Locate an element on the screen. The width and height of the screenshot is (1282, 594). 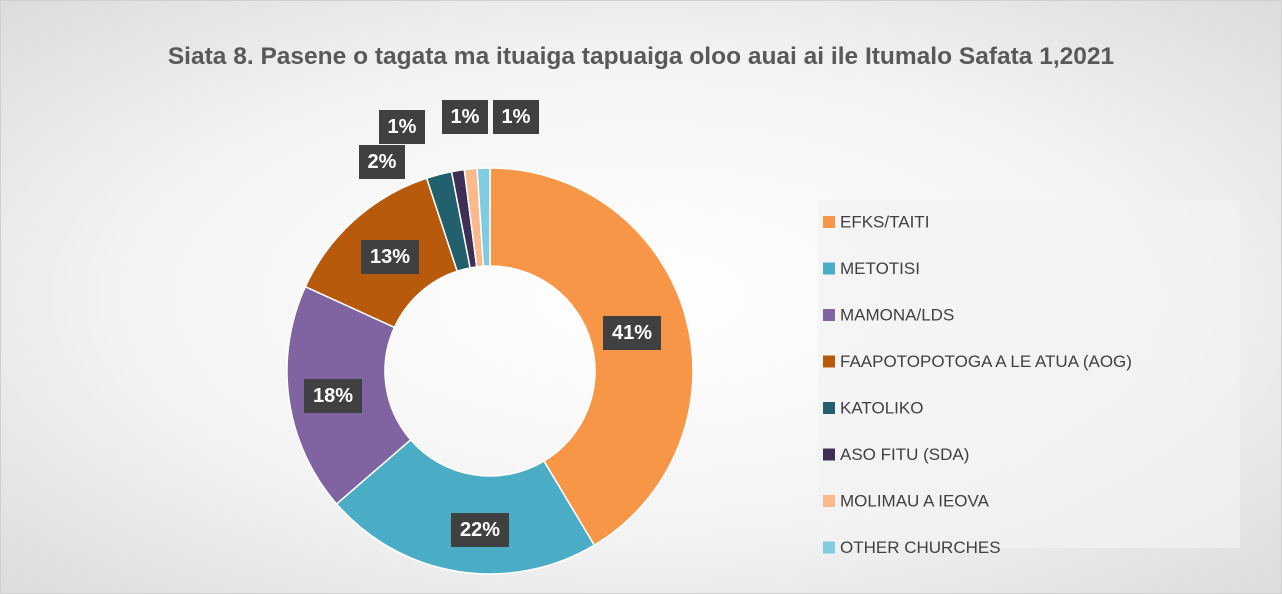
legend-label: METOTISI is located at coordinates (880, 268).